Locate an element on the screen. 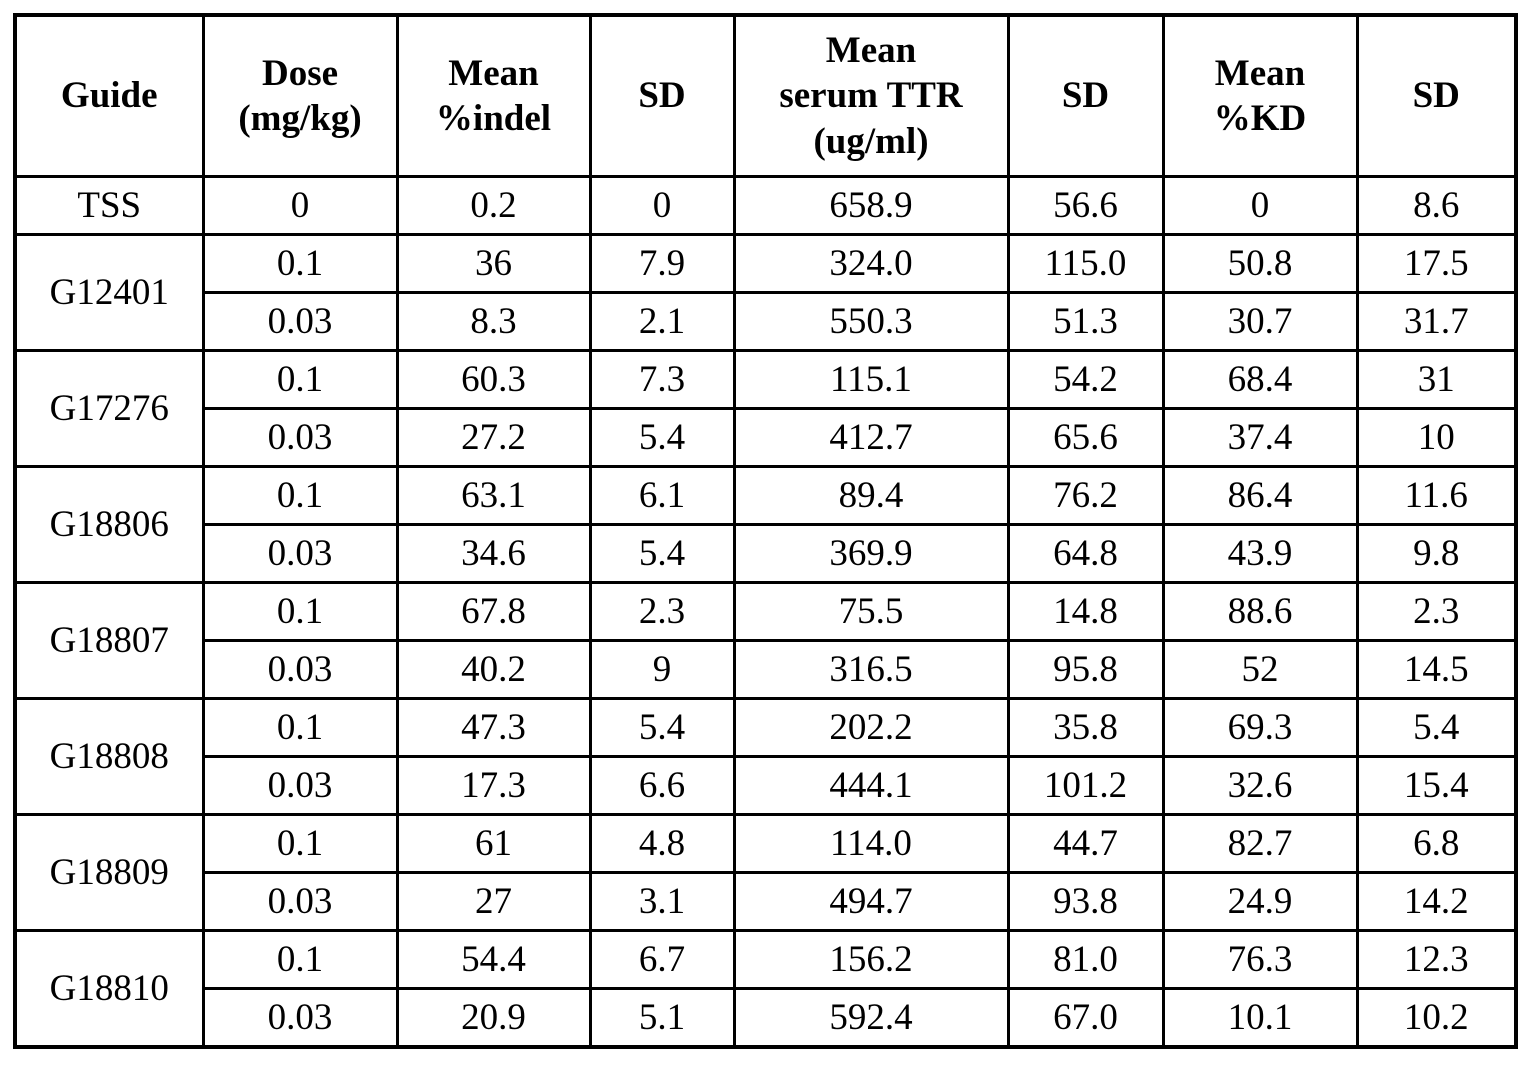 This screenshot has height=1073, width=1529. table-cell: 14.8 is located at coordinates (1085, 611).